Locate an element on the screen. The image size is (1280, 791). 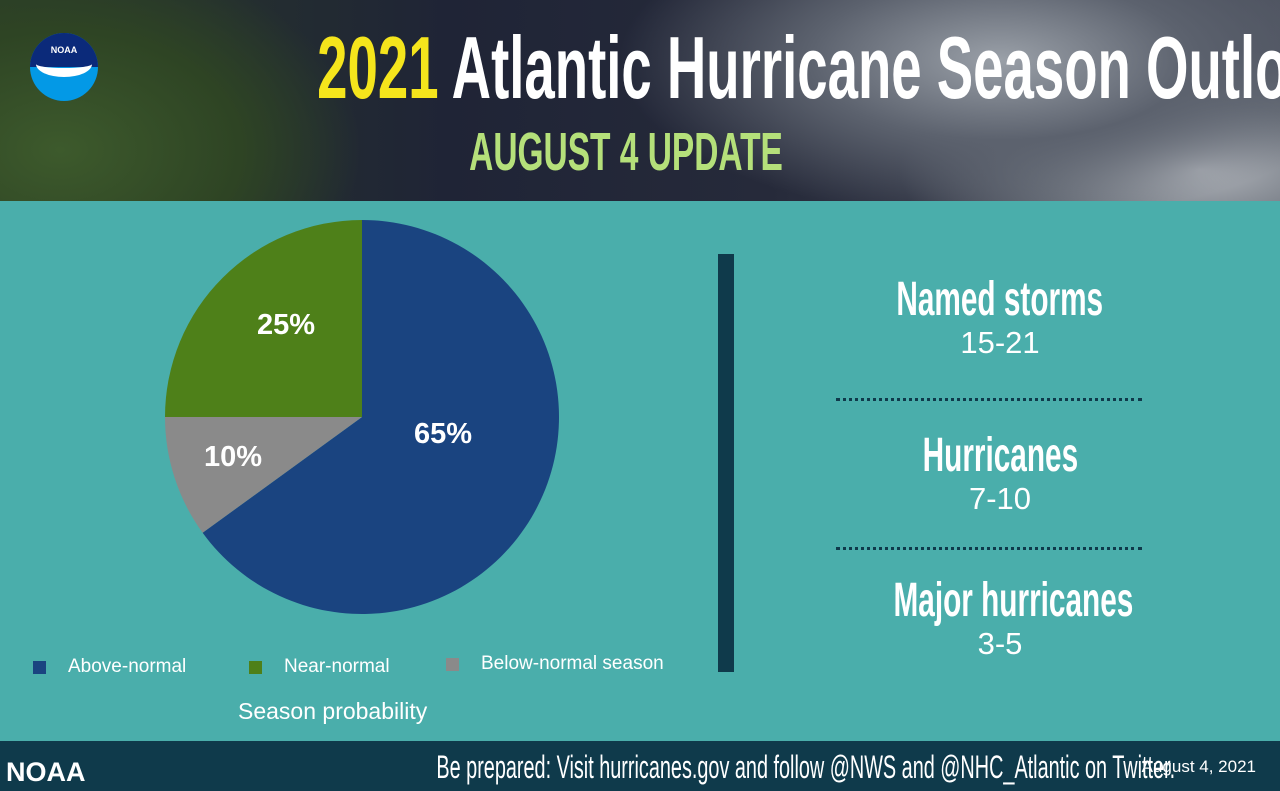
slice-near-normal is located at coordinates (263, 318).